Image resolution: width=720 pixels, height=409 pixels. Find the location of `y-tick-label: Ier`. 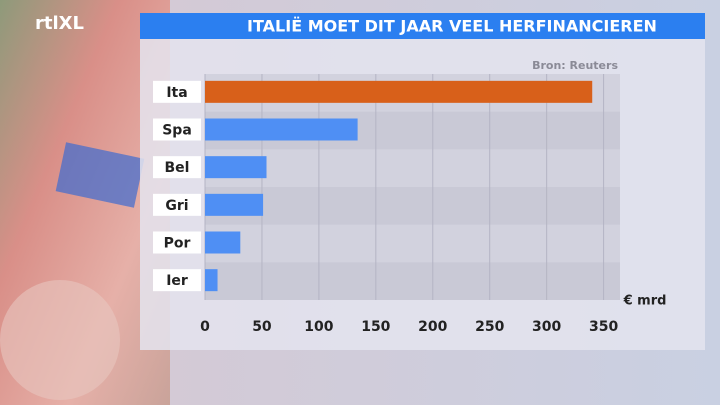

y-tick-label: Ier is located at coordinates (177, 281).